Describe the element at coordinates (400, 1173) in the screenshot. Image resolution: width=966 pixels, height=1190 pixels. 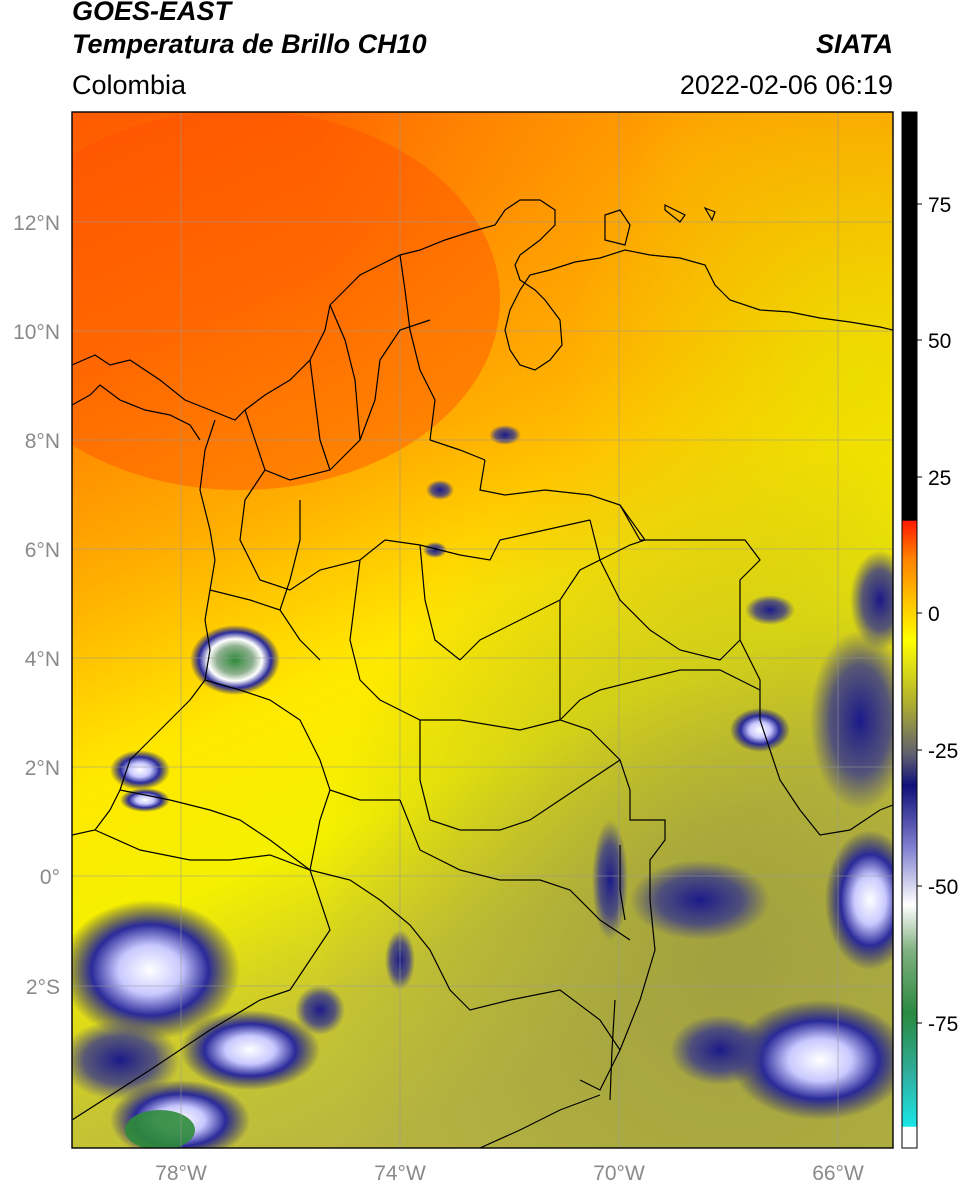
I see `lon-tick-label: 74°W` at that location.